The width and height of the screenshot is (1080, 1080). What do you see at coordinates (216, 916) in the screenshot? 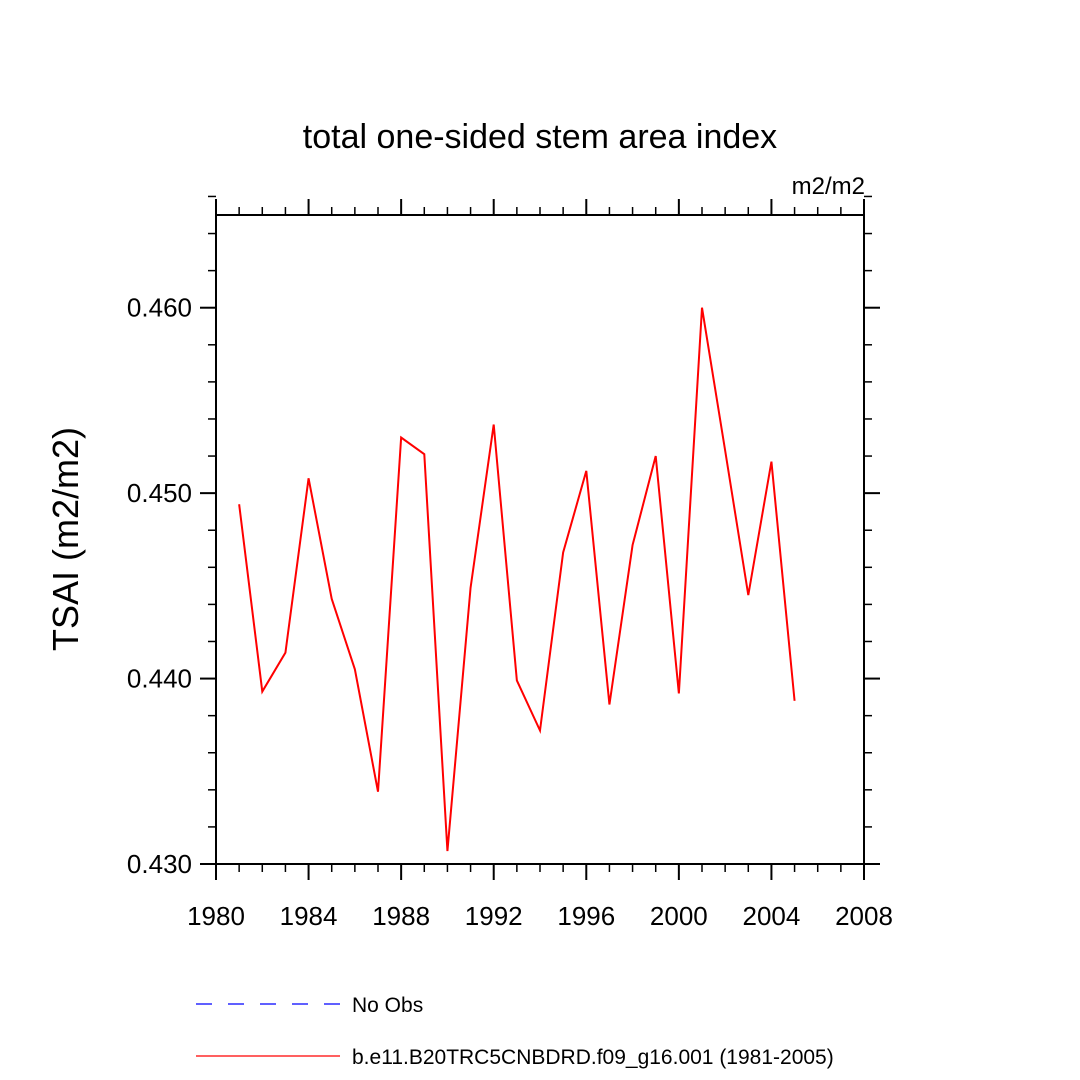
I see `x-tick-label: 1980` at bounding box center [216, 916].